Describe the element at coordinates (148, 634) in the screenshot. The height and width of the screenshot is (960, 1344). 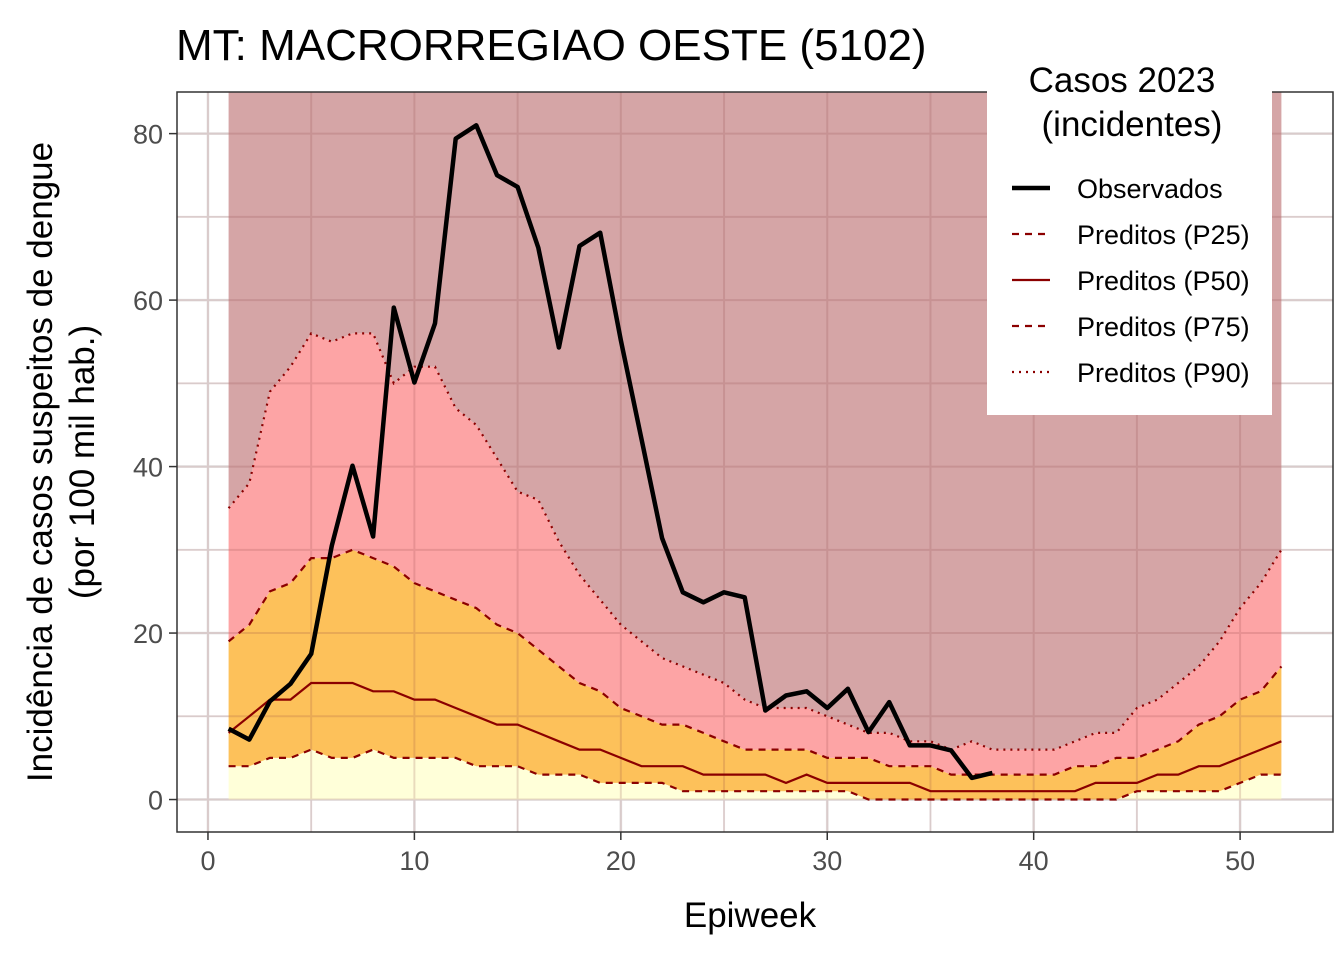
I see `y-tick-label: 20` at that location.